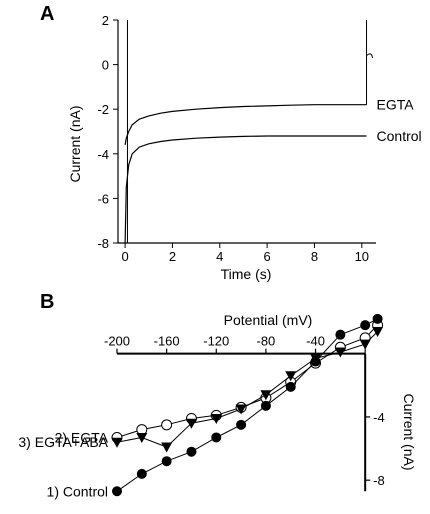 This screenshot has width=430, height=514. Describe the element at coordinates (103, 154) in the screenshot. I see `panel-a-ytick-label: -4` at that location.